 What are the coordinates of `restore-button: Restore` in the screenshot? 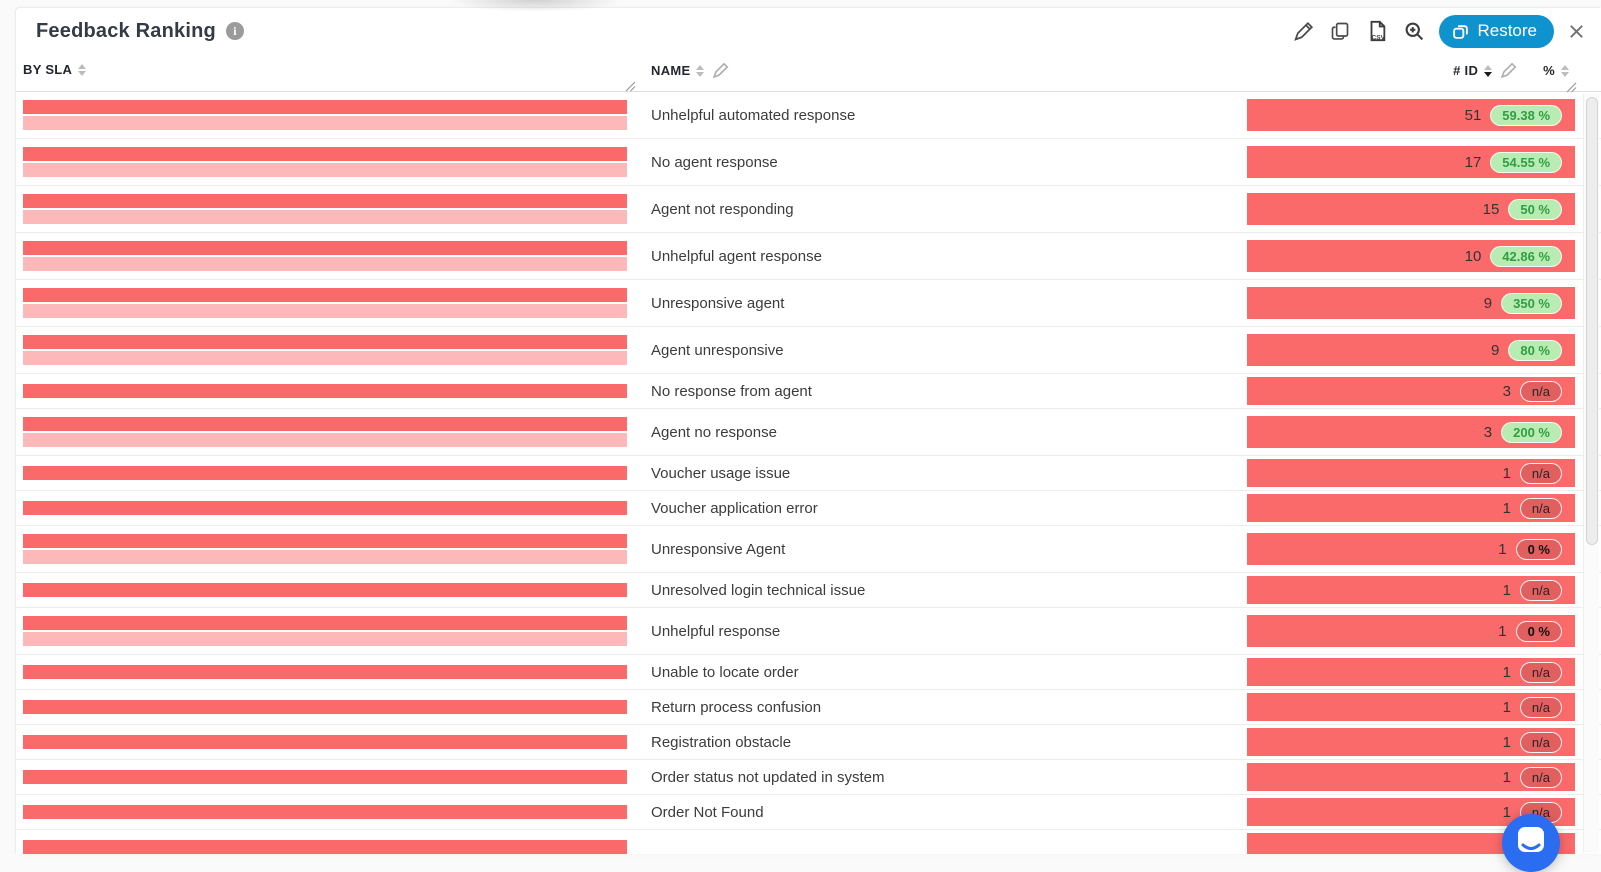 It's located at (1496, 31).